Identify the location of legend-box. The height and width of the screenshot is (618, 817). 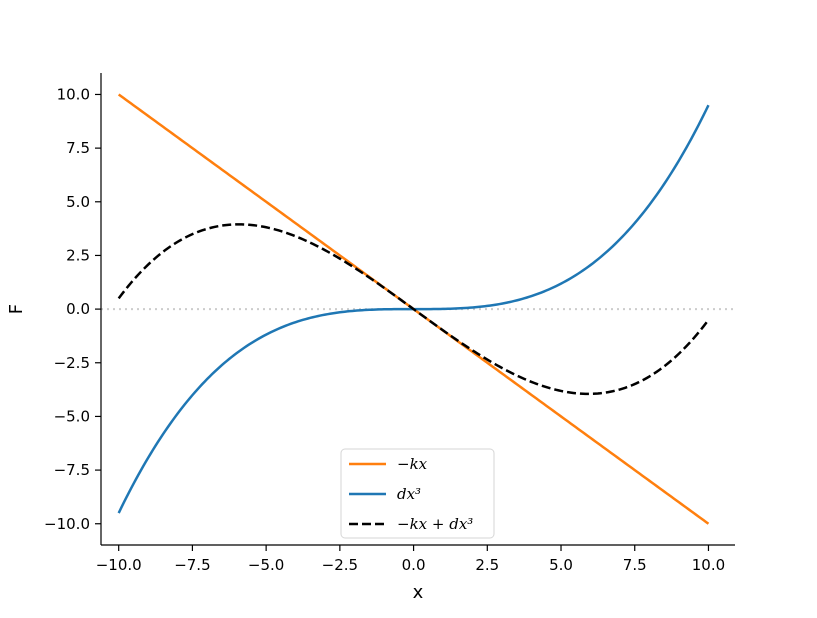
(417, 493).